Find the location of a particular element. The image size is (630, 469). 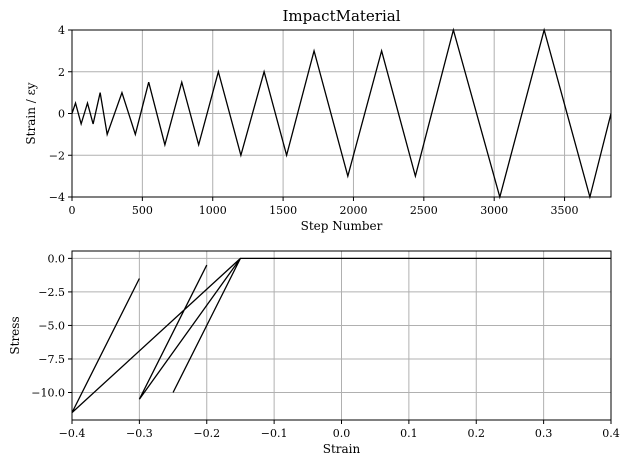

y-tick-label: −2.5 is located at coordinates (51, 292).